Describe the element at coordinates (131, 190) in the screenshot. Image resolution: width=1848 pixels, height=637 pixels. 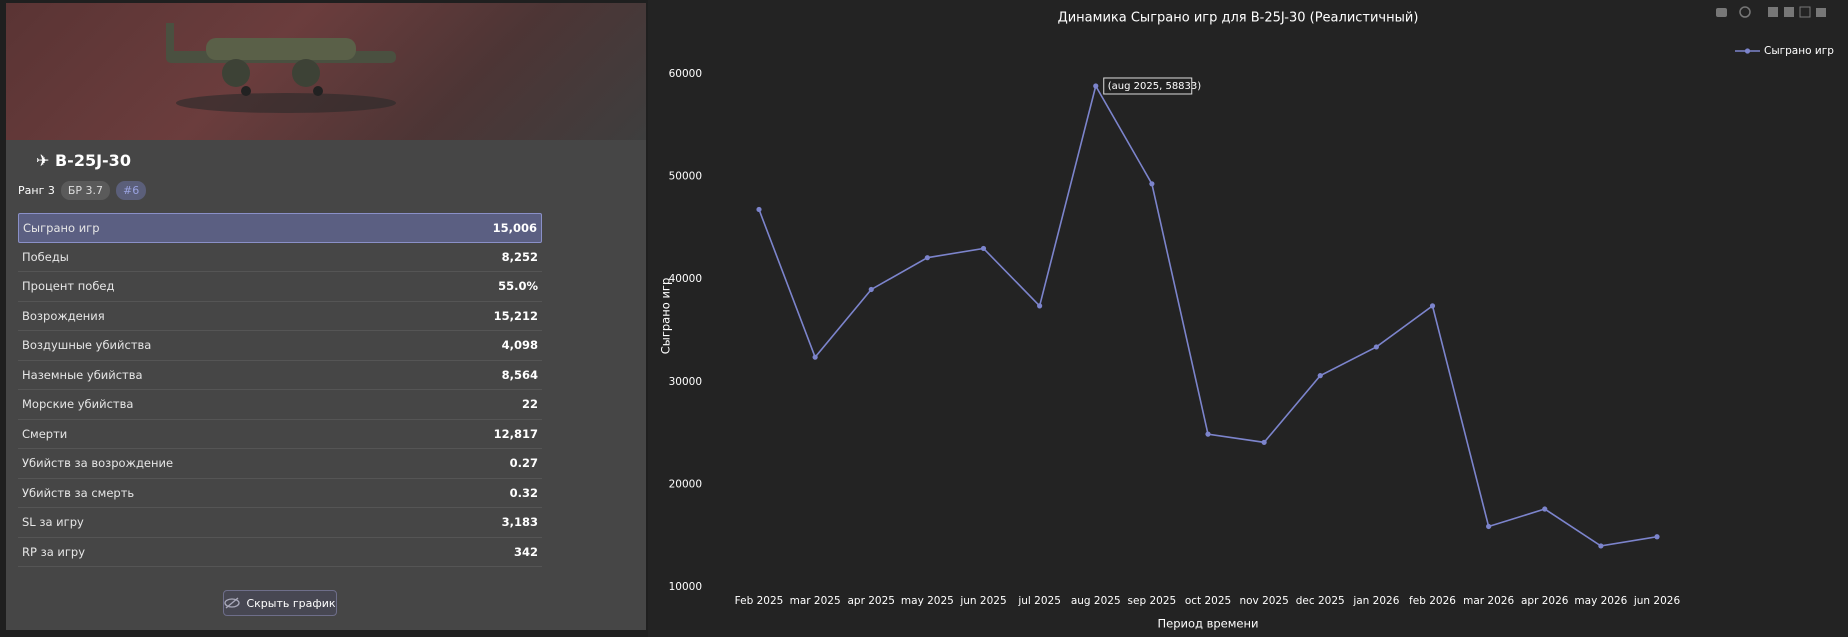
I see `position: #6` at that location.